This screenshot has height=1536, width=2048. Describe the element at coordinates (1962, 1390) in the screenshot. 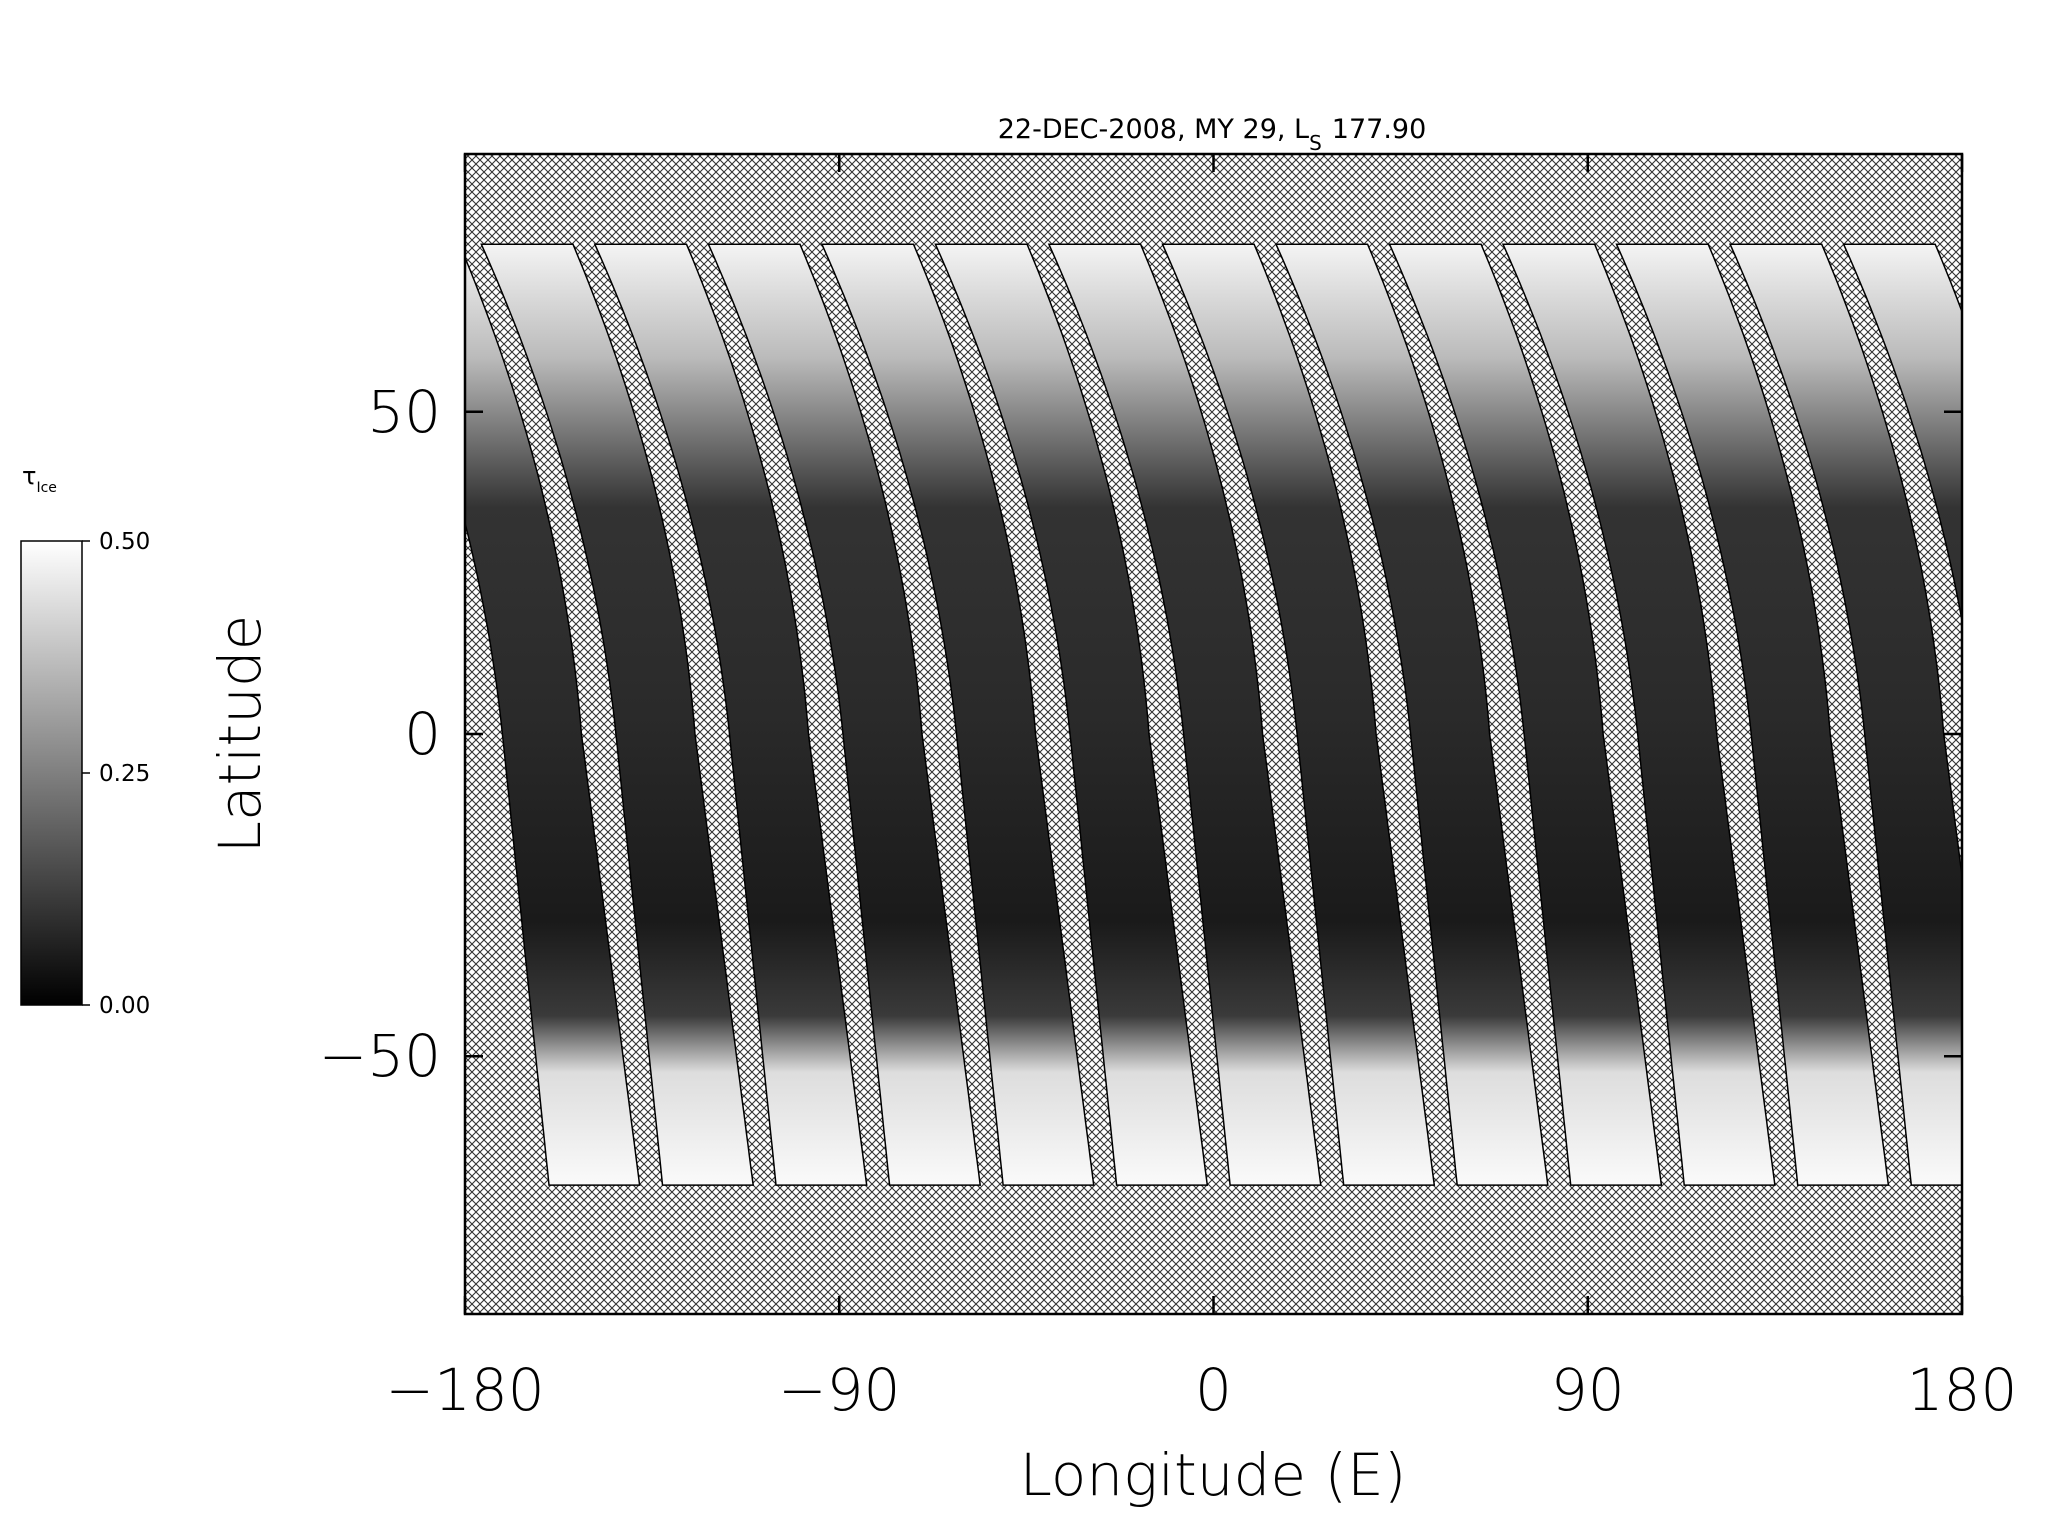

I see `x-tick-label: 180` at that location.